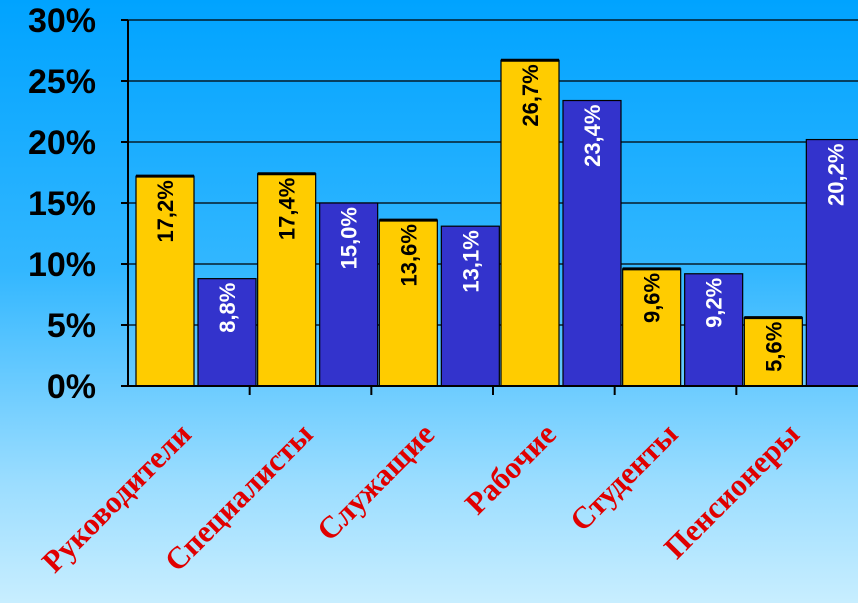 This screenshot has height=603, width=858. Describe the element at coordinates (71, 387) in the screenshot. I see `y-tick-label: 0%` at that location.